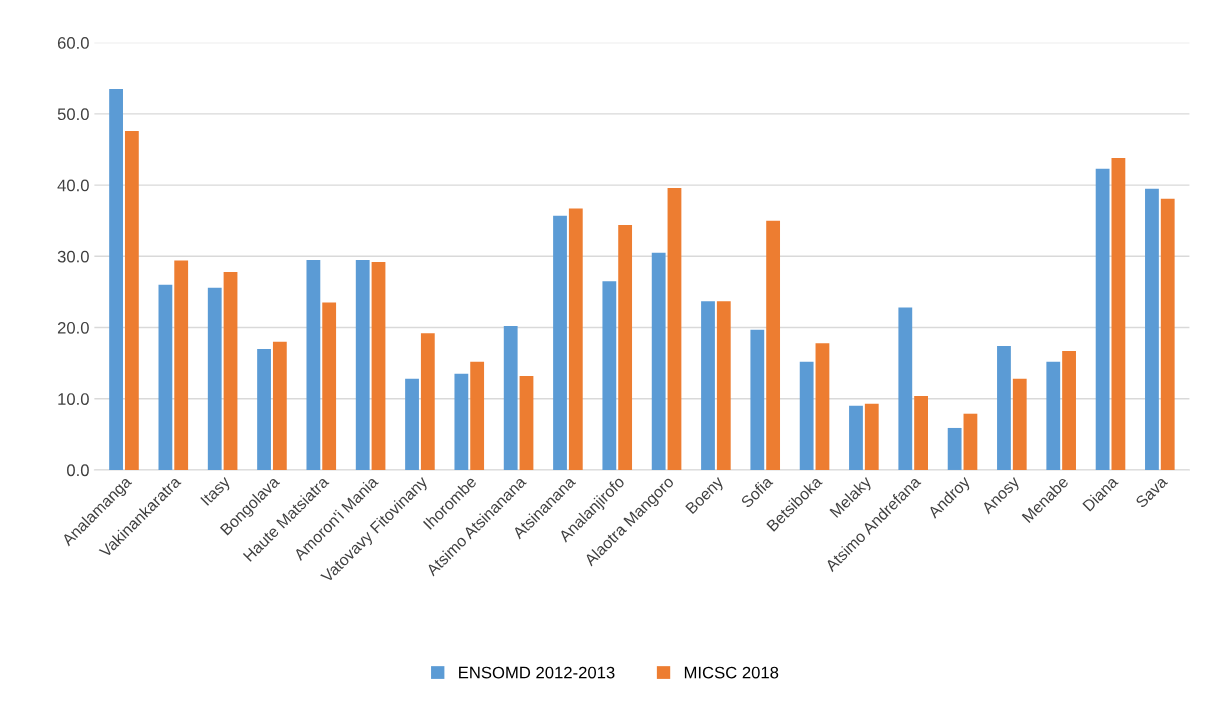  Describe the element at coordinates (73, 399) in the screenshot. I see `y-tick-label: 10.0` at that location.